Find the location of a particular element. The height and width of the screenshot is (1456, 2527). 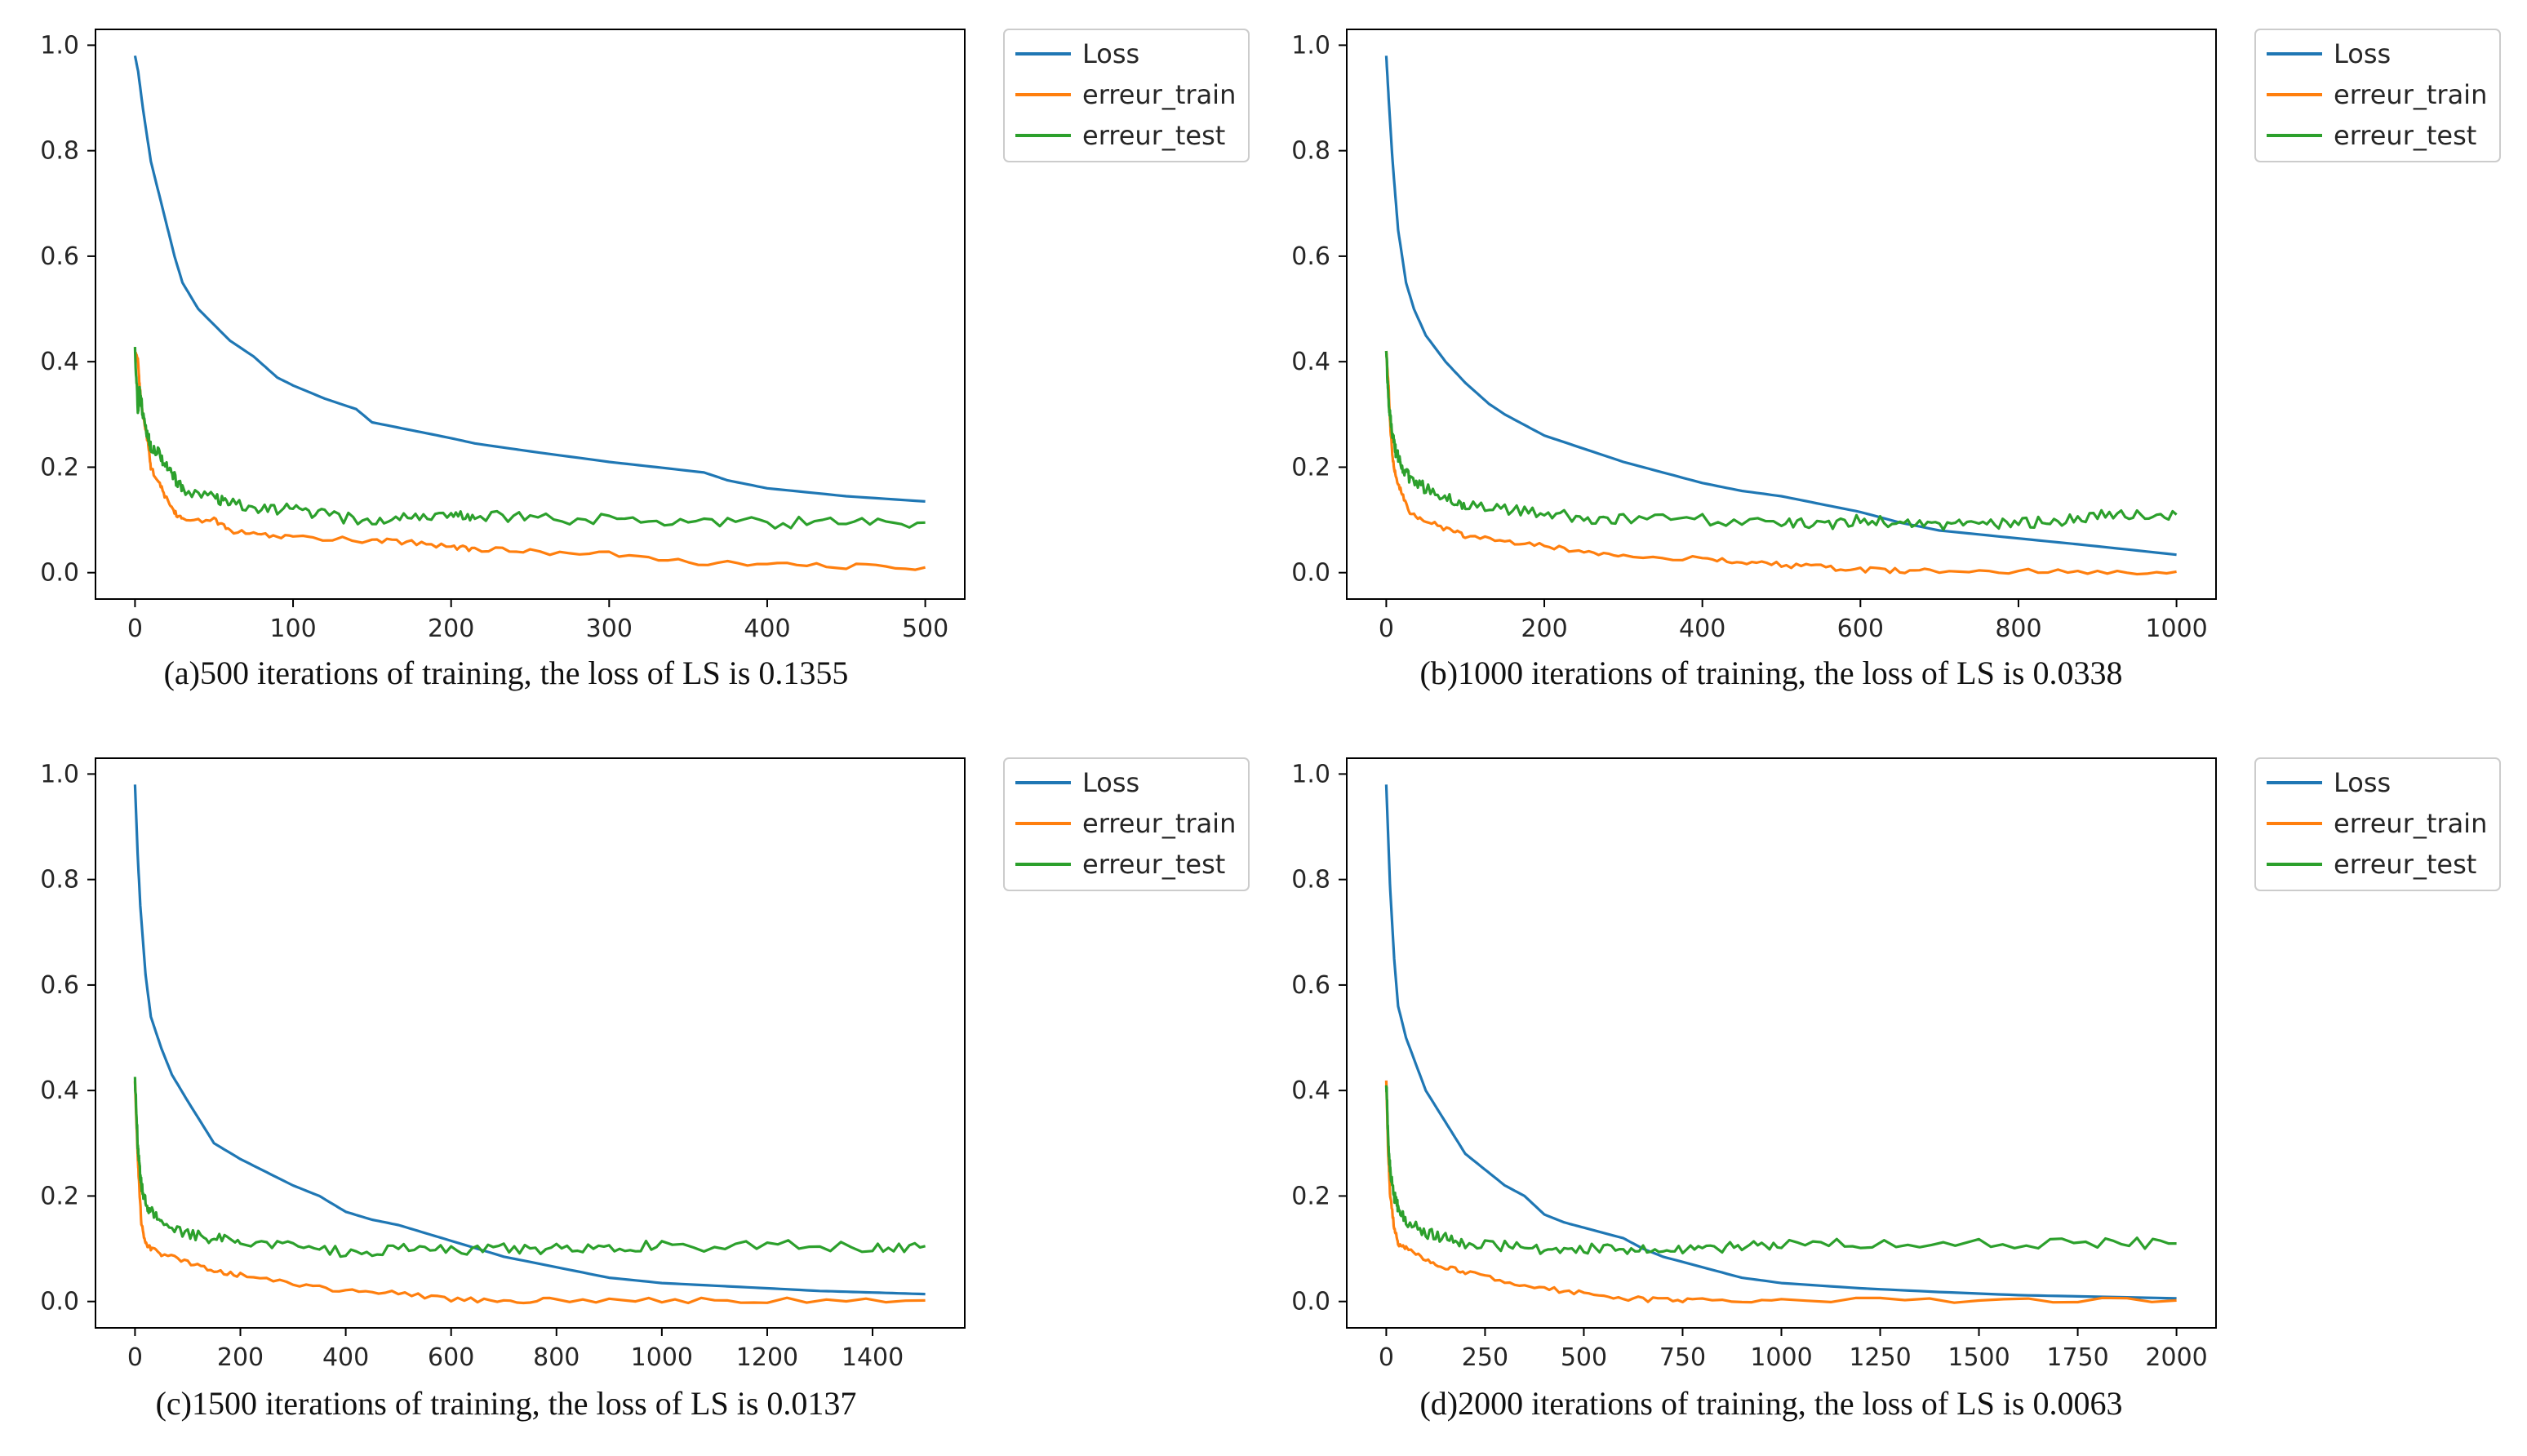

x-tick-label: 1250 is located at coordinates (1880, 1357).